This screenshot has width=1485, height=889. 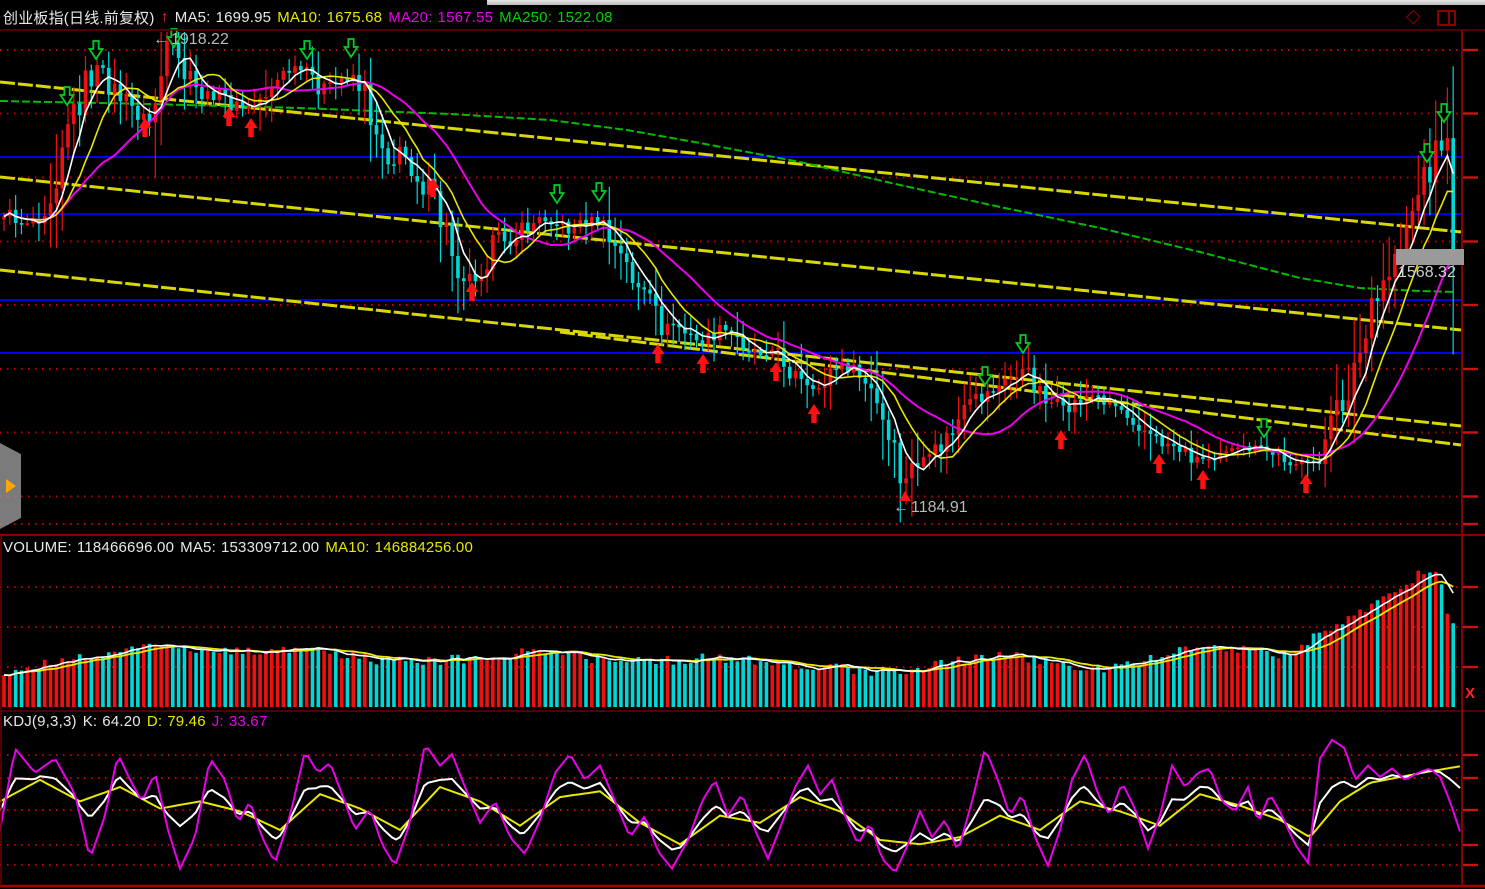 What do you see at coordinates (200, 39) in the screenshot?
I see `high-price-value: 1918.22` at bounding box center [200, 39].